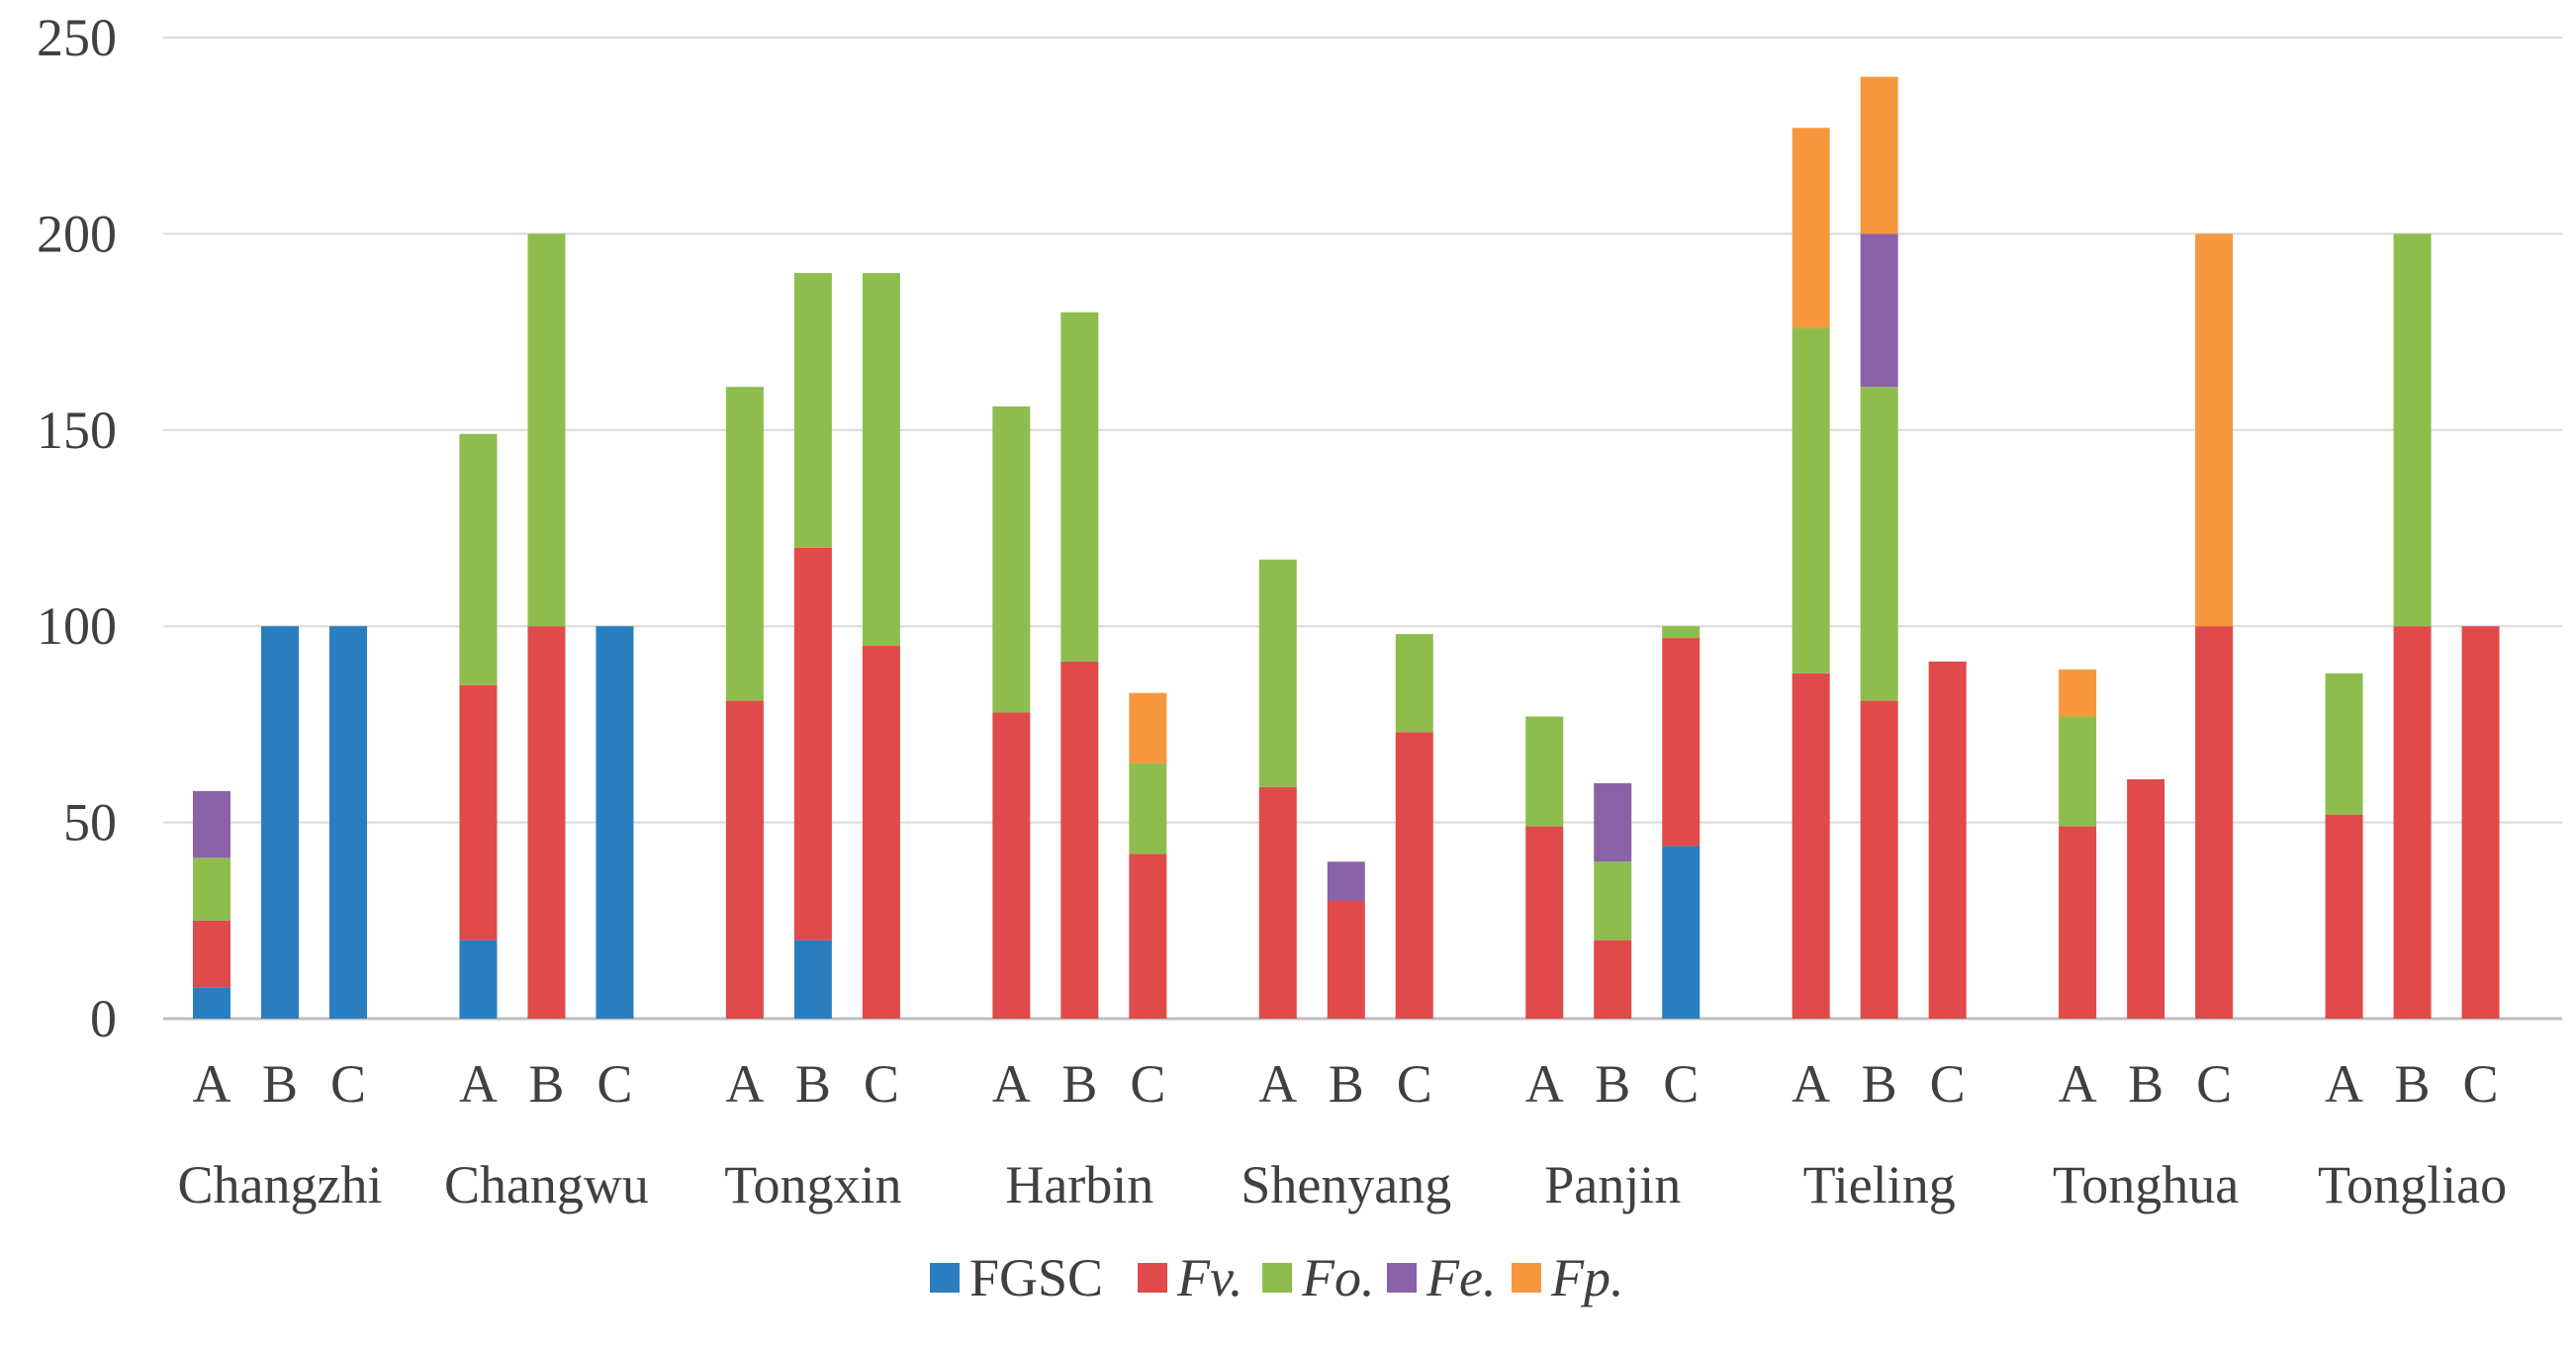 This screenshot has width=2576, height=1347. I want to click on bar-panjin-c-fv, so click(1681, 742).